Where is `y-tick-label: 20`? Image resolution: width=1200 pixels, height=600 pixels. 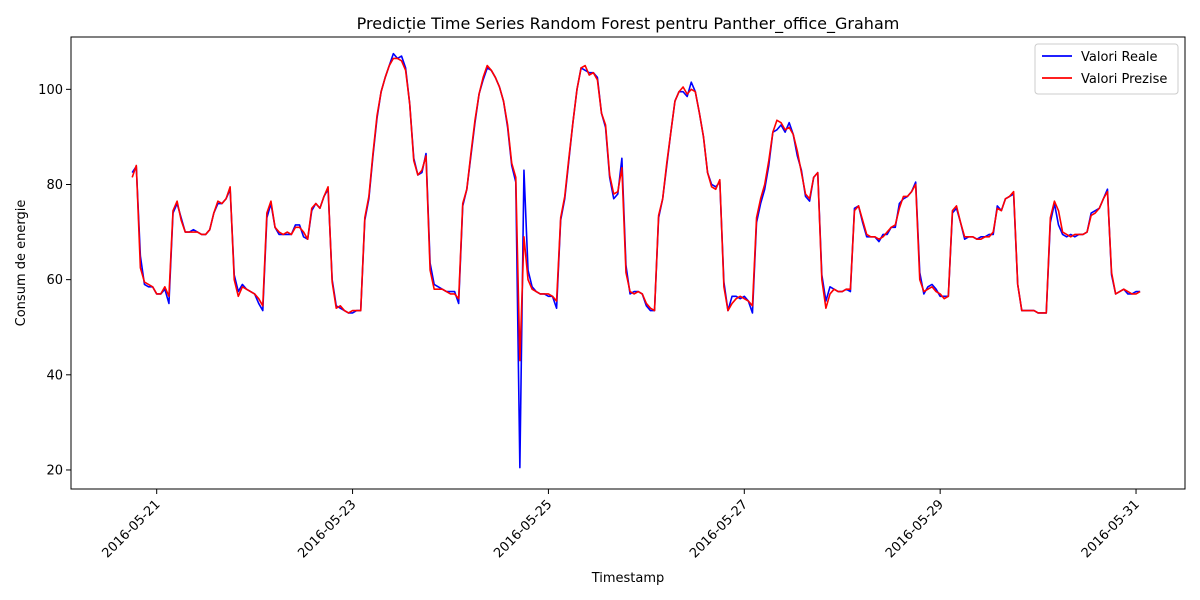 y-tick-label: 20 is located at coordinates (54, 470).